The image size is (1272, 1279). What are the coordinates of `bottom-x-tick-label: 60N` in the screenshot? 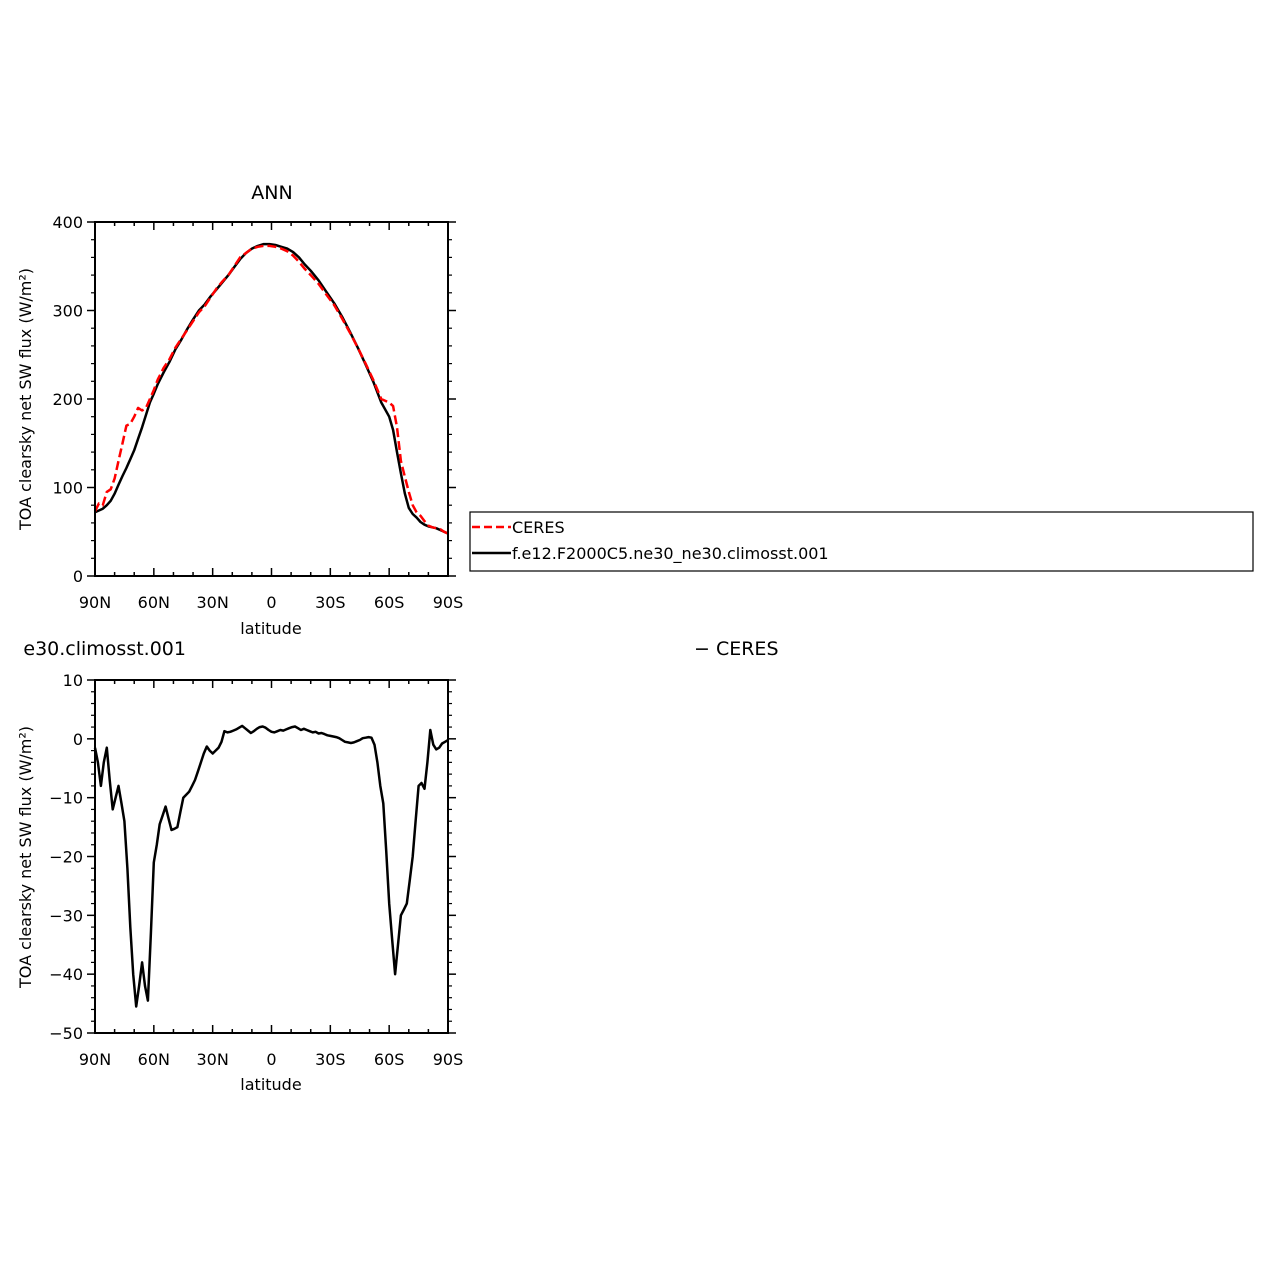 It's located at (154, 1059).